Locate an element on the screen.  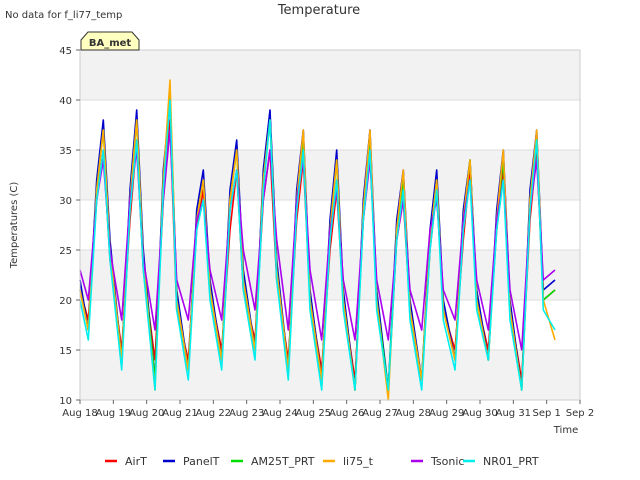
legend-item: Tsonic is located at coordinates (437, 461).